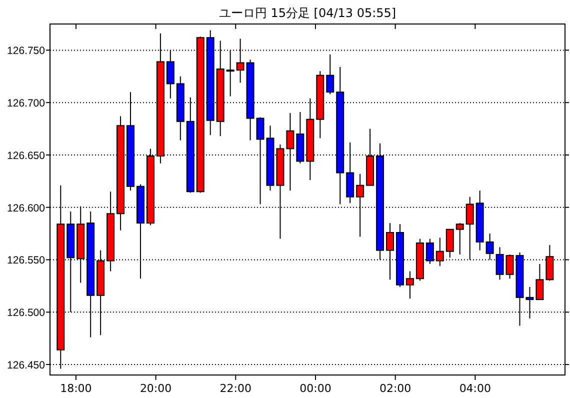  What do you see at coordinates (156, 388) in the screenshot?
I see `x-tick-label: 20:00` at bounding box center [156, 388].